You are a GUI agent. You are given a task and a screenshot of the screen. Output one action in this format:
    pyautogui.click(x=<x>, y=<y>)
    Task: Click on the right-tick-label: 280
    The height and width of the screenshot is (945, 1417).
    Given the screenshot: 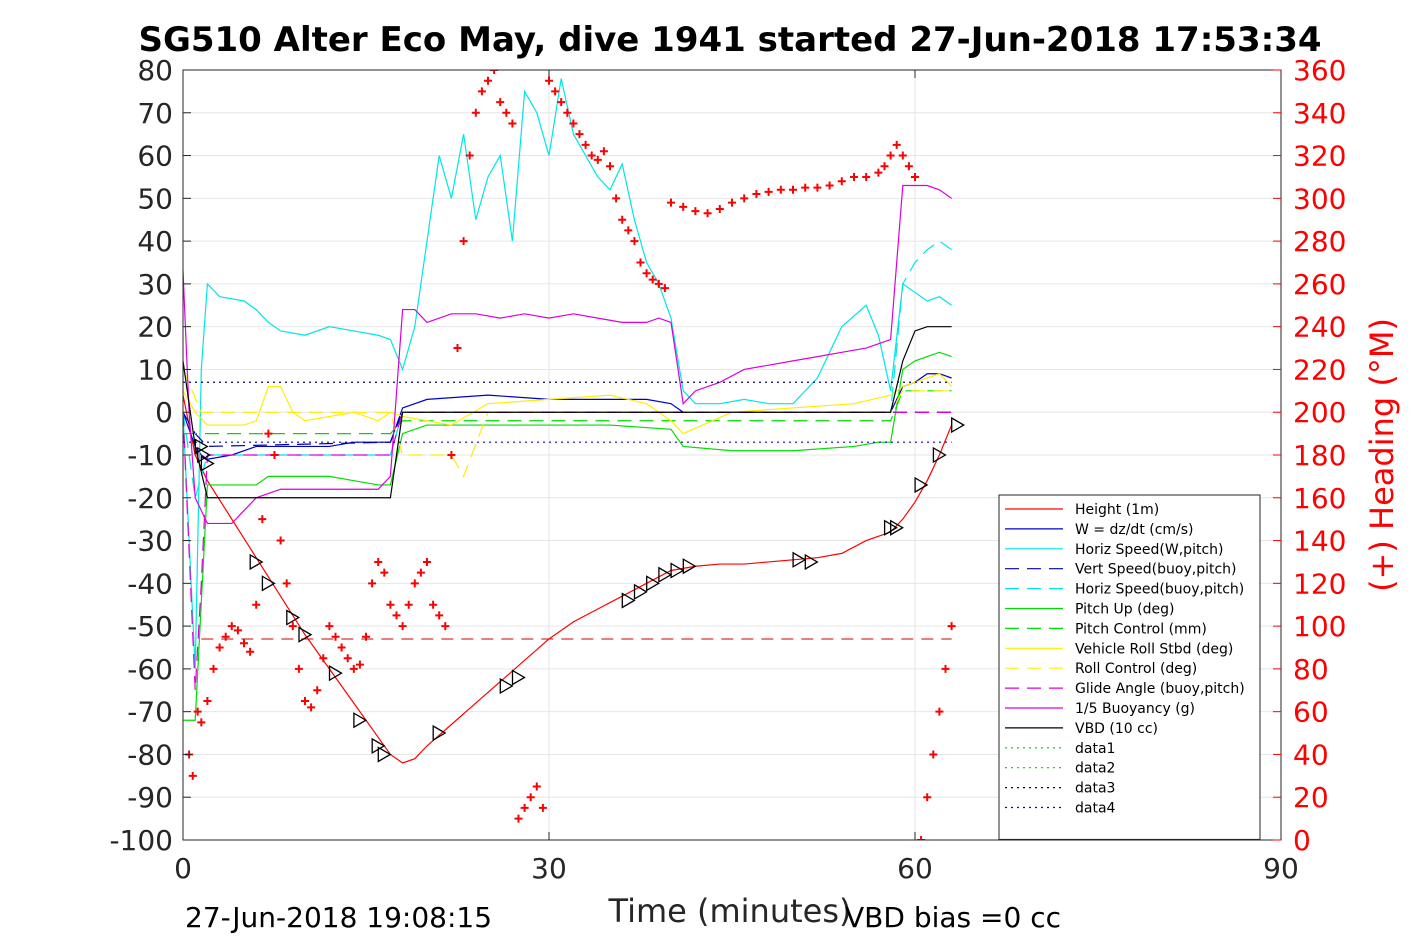 What is the action you would take?
    pyautogui.click(x=1319, y=241)
    